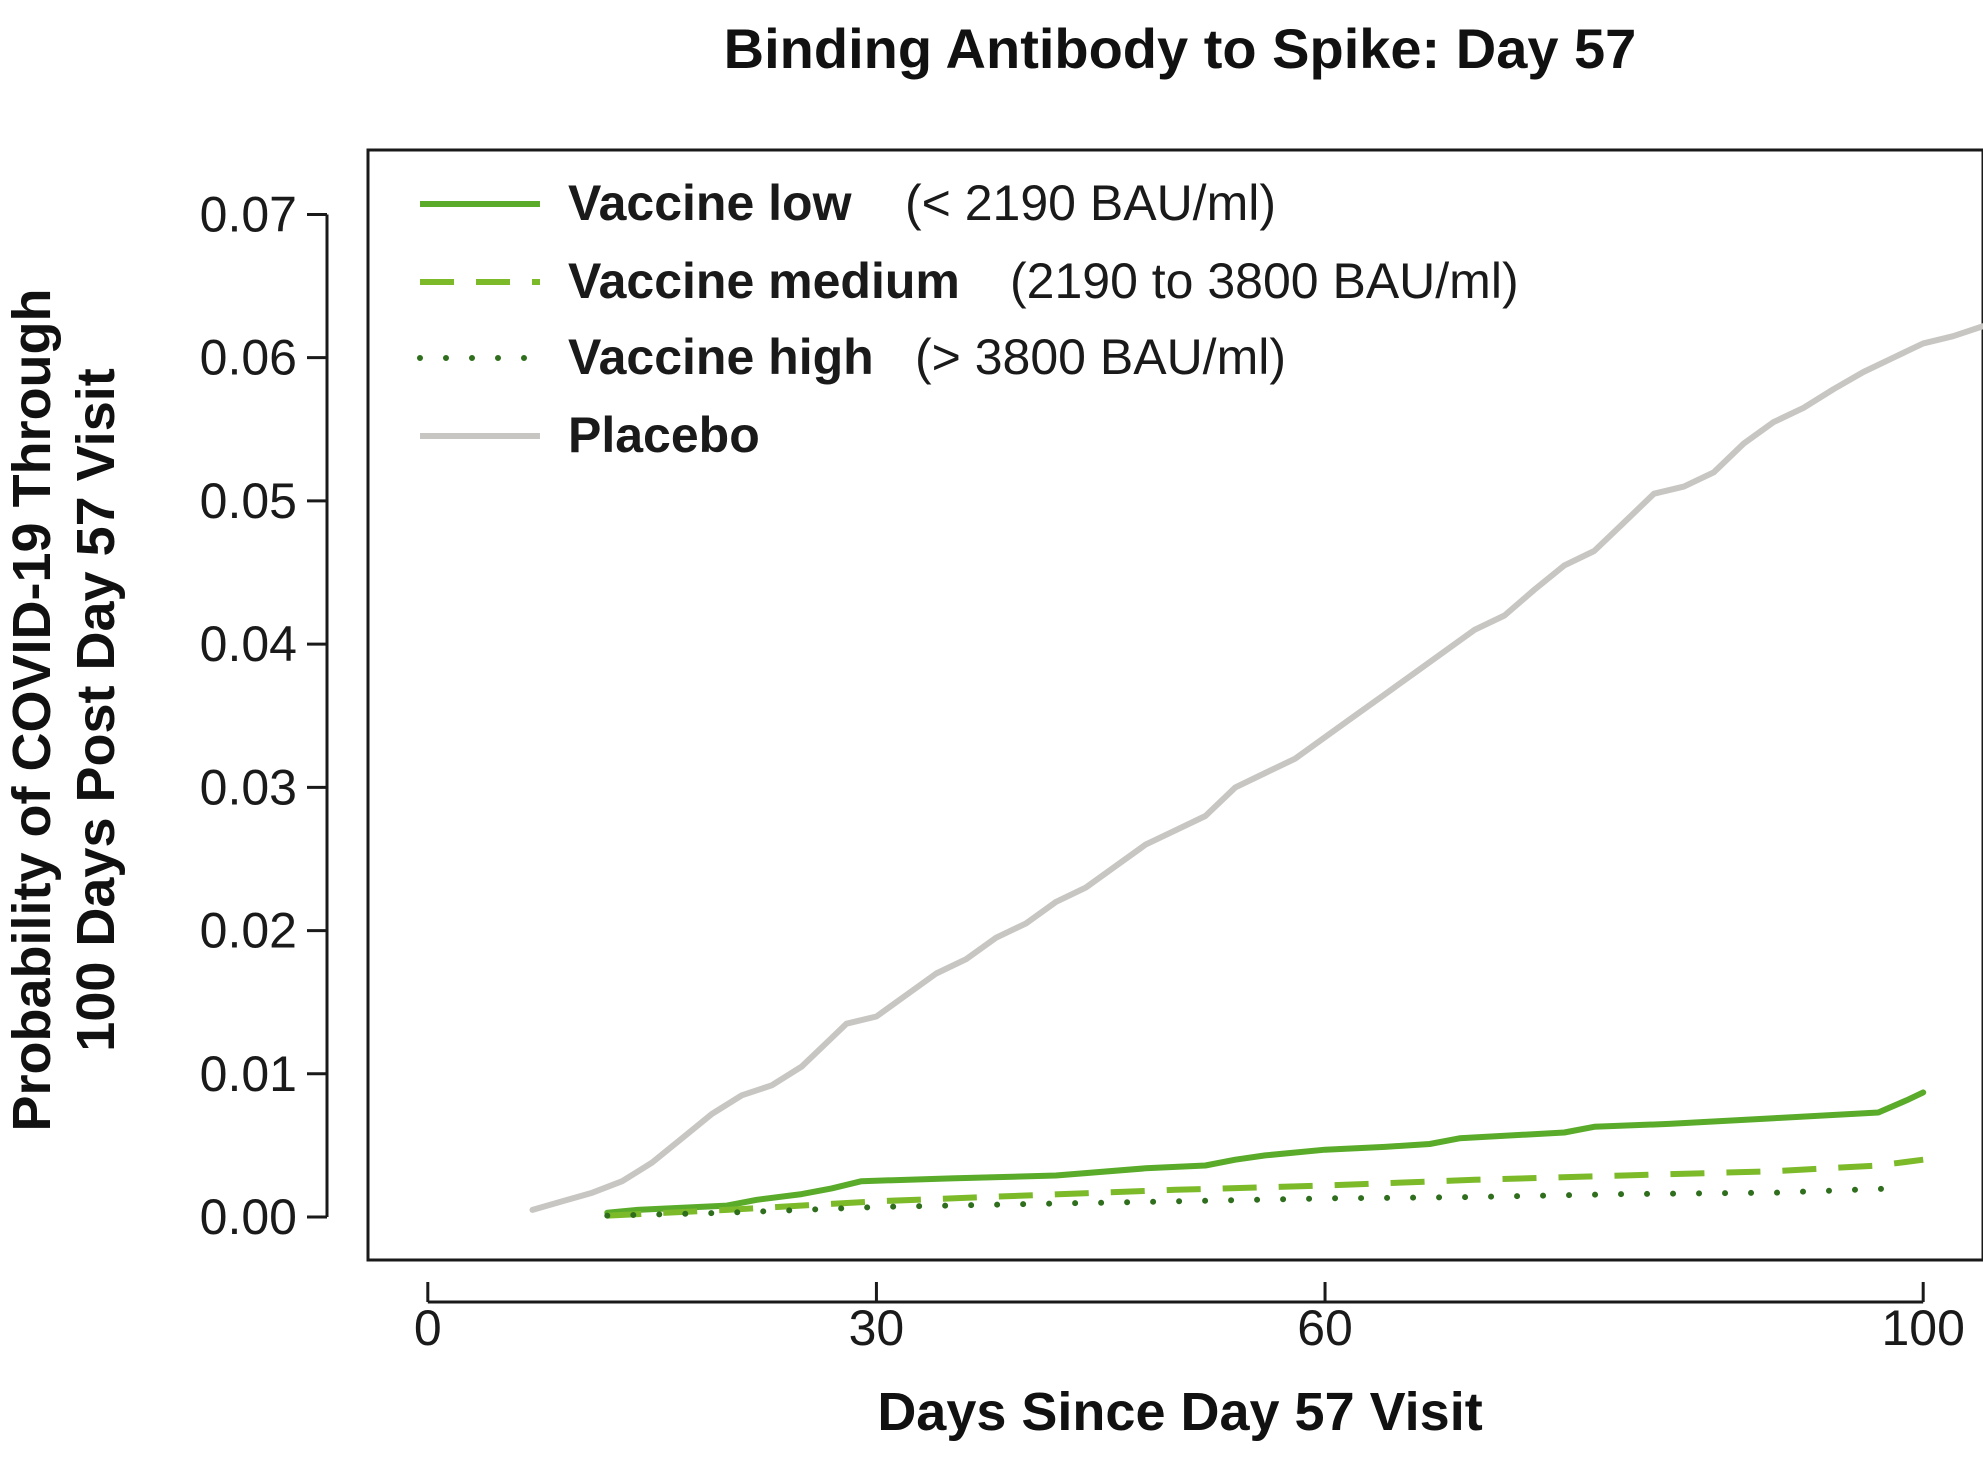 This screenshot has width=1983, height=1463. I want to click on legend-range: (< 2190 BAU/ml), so click(1090, 203).